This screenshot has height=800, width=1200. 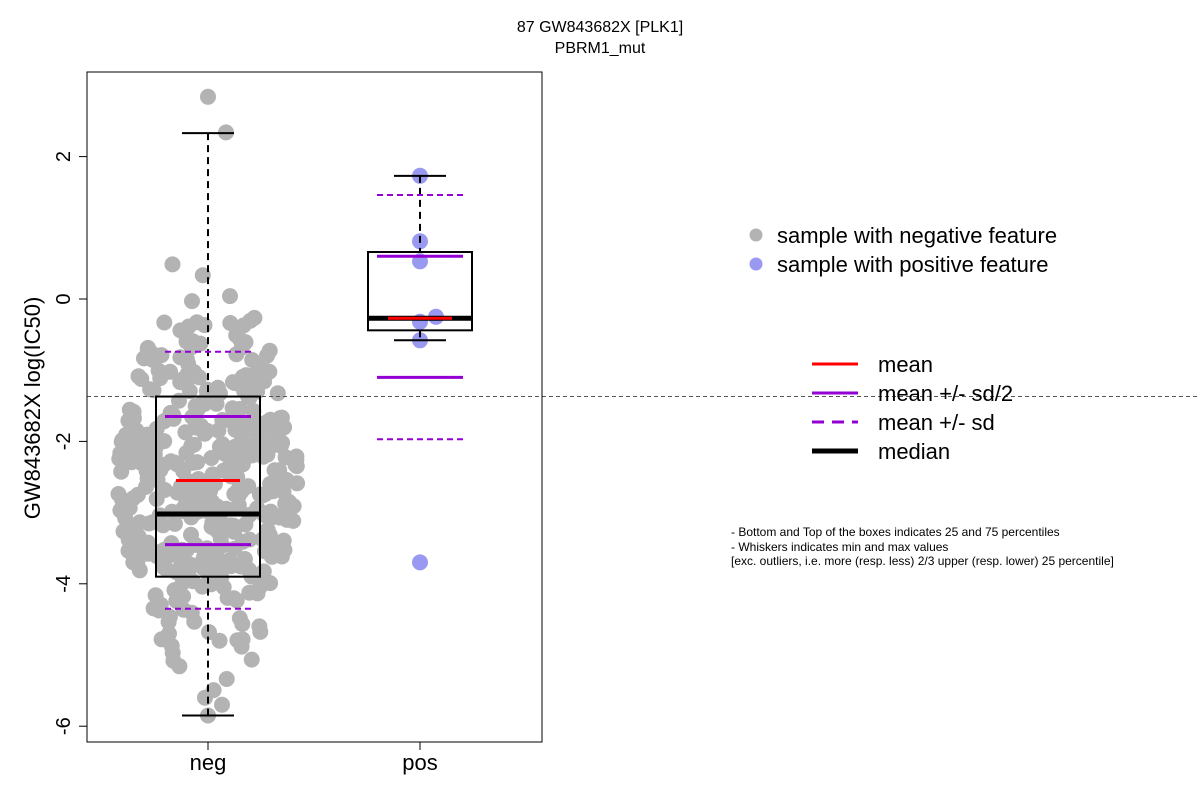 I want to click on pos-box, so click(x=420, y=291).